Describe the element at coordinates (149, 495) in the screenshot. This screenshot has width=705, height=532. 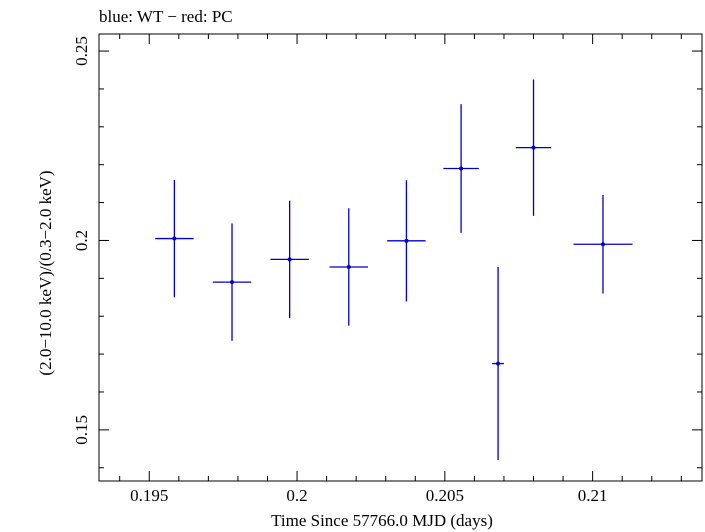
I see `x-tick-label: 0.195` at that location.